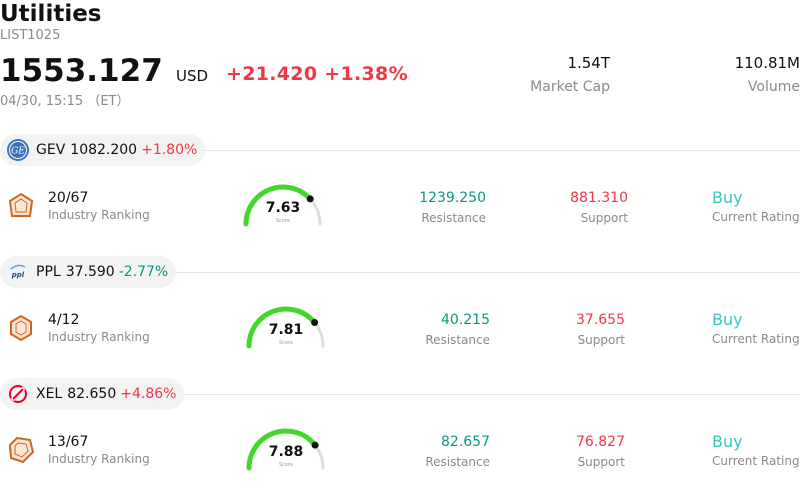 The image size is (800, 488). I want to click on support-value: 76.827, so click(600, 442).